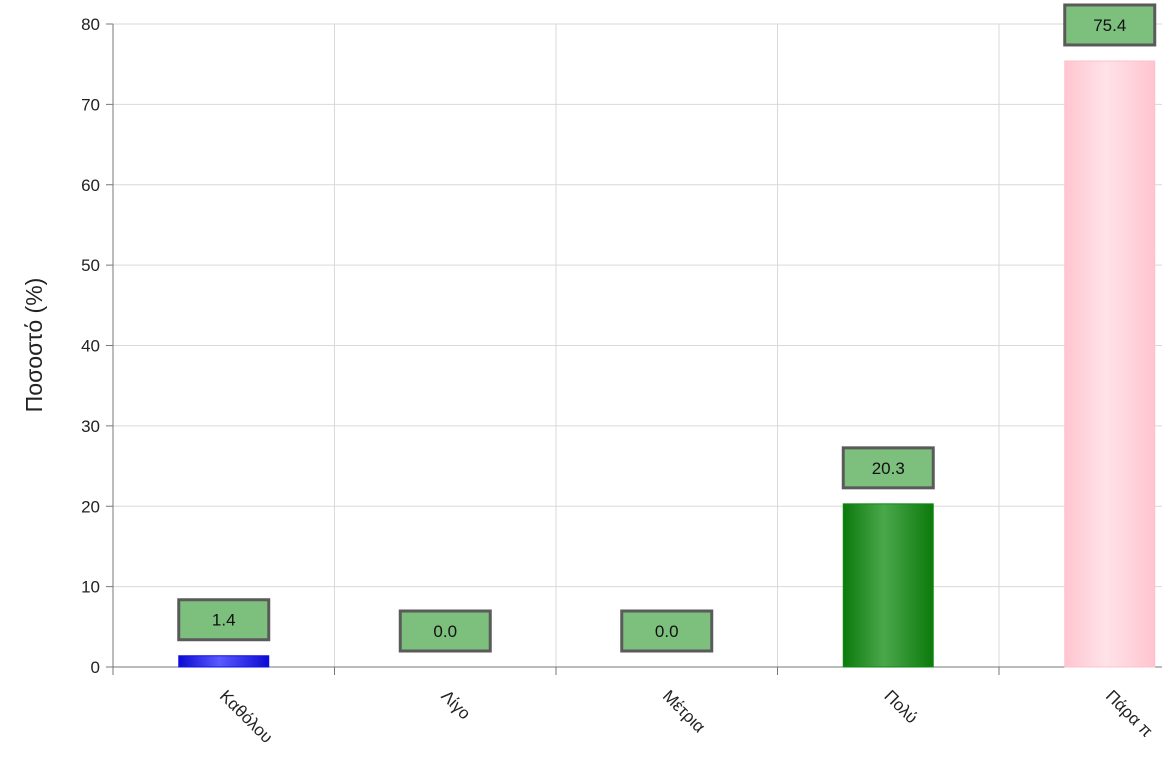 The height and width of the screenshot is (767, 1162). I want to click on value-label-text: 75.4, so click(1109, 25).